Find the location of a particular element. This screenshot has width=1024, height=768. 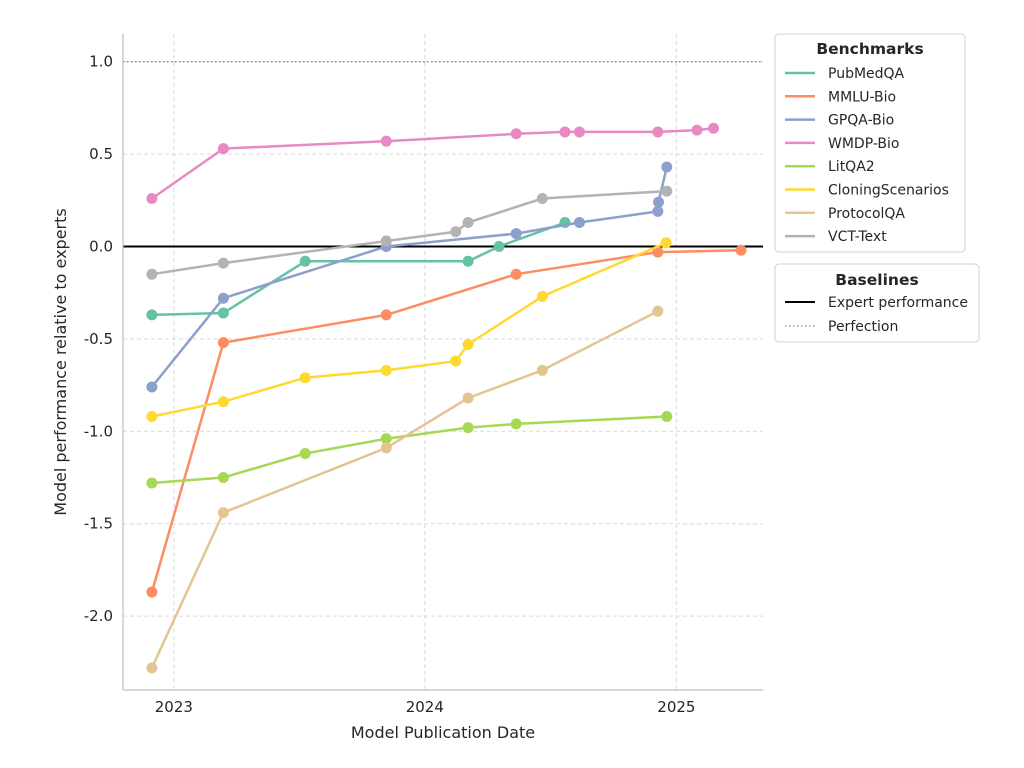

series-pubmedqa is located at coordinates (358, 268).